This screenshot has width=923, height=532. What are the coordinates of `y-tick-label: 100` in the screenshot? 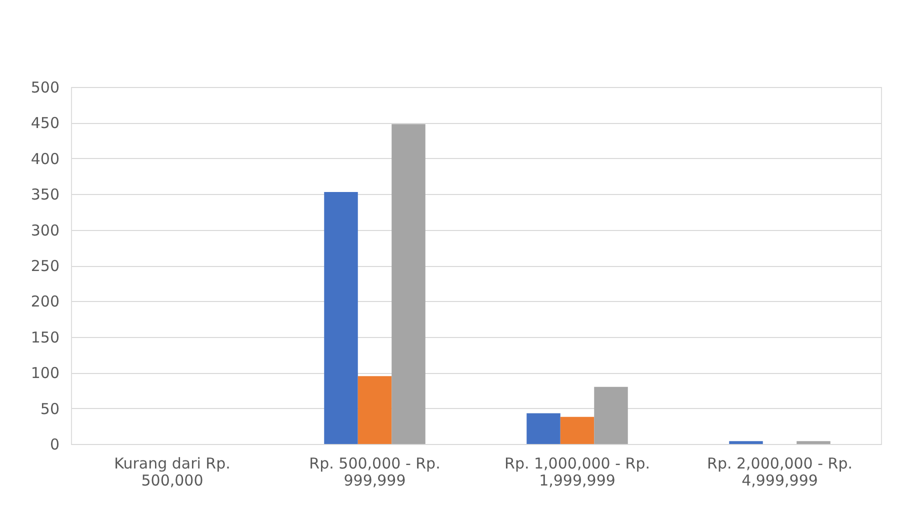 It's located at (45, 373).